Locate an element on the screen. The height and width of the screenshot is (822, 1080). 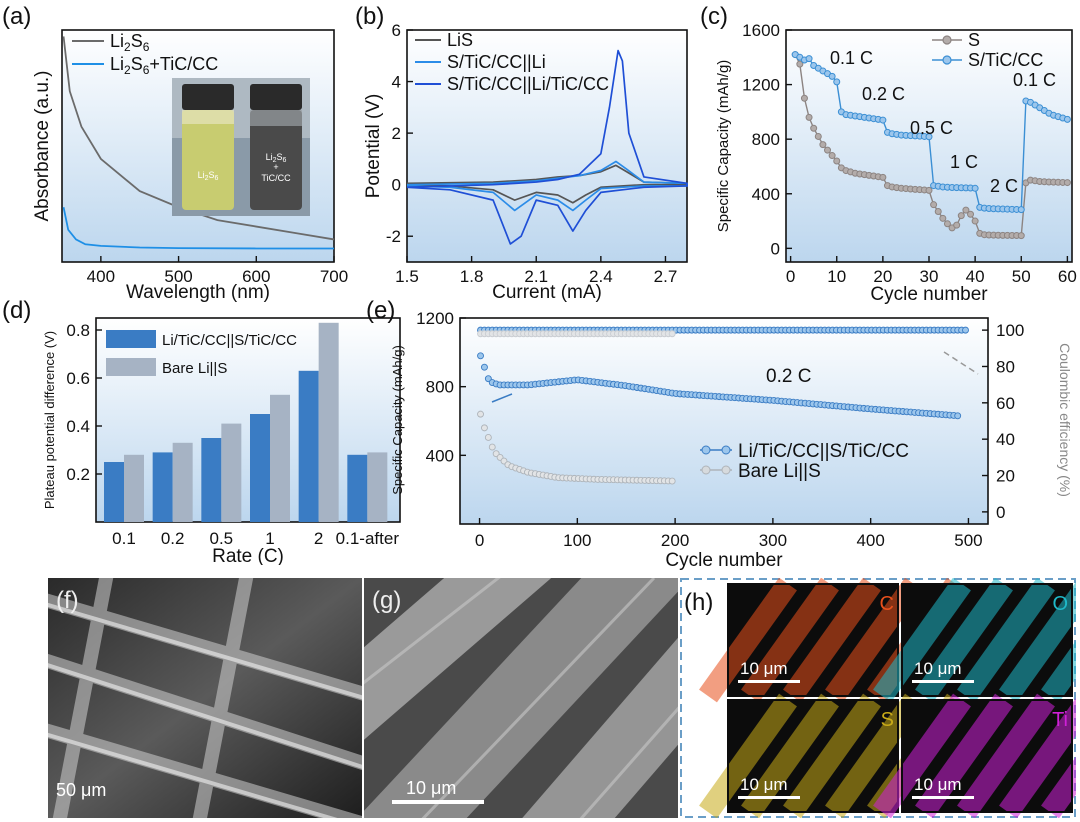
eds-map-0-scale-bar is located at coordinates (769, 681).